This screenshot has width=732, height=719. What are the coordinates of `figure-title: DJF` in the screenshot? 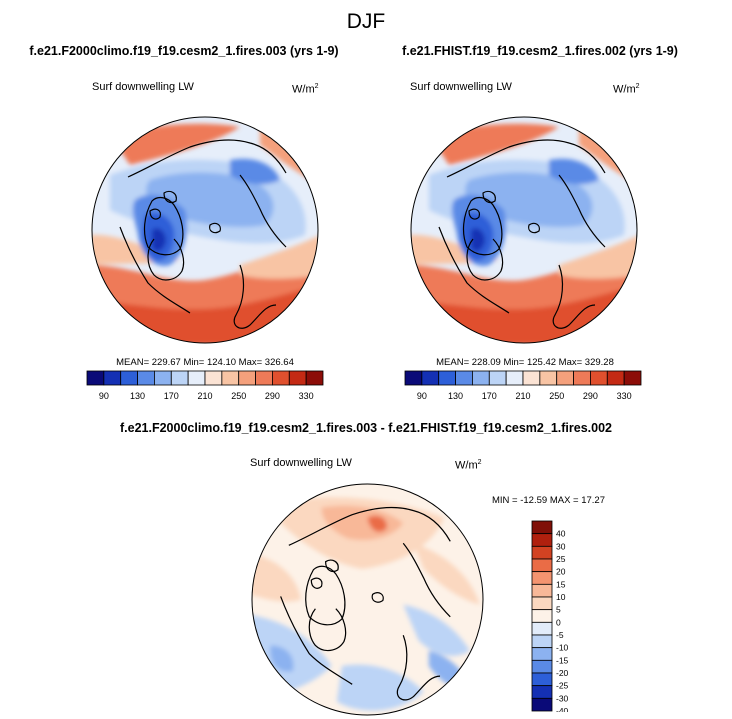 It's located at (366, 21).